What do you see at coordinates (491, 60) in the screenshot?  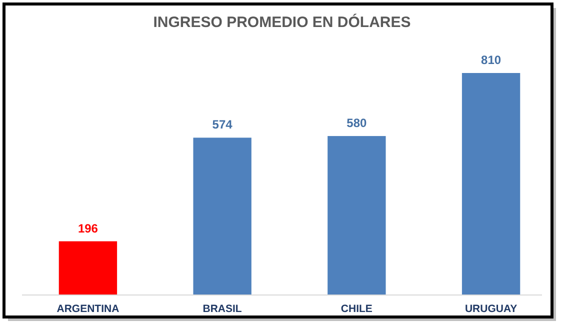 I see `data-label: 810` at bounding box center [491, 60].